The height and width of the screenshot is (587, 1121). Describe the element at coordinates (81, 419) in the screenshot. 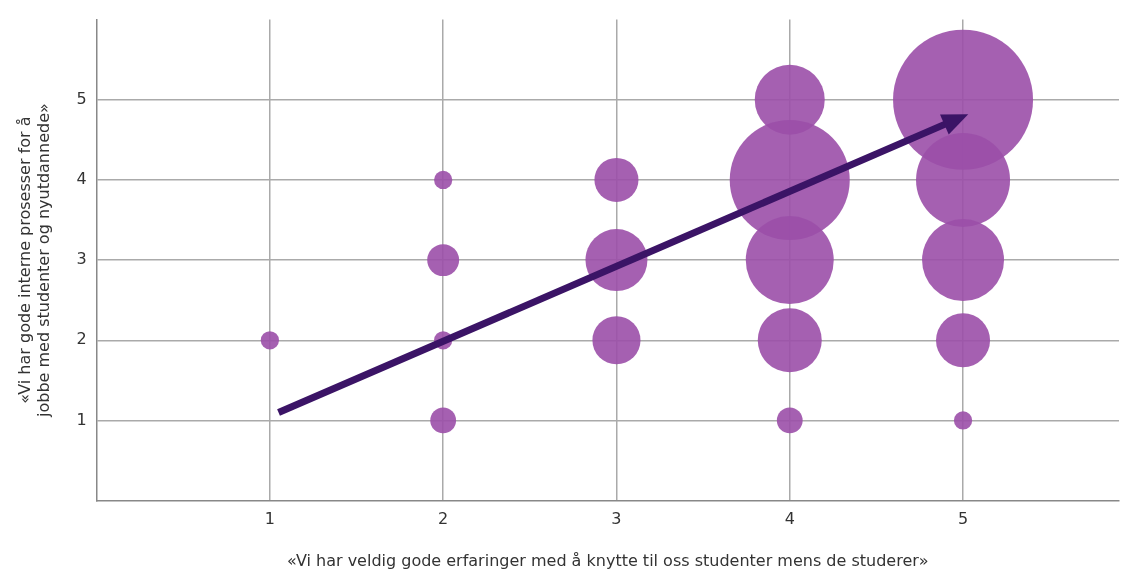

I see `y-tick-label: 1` at that location.